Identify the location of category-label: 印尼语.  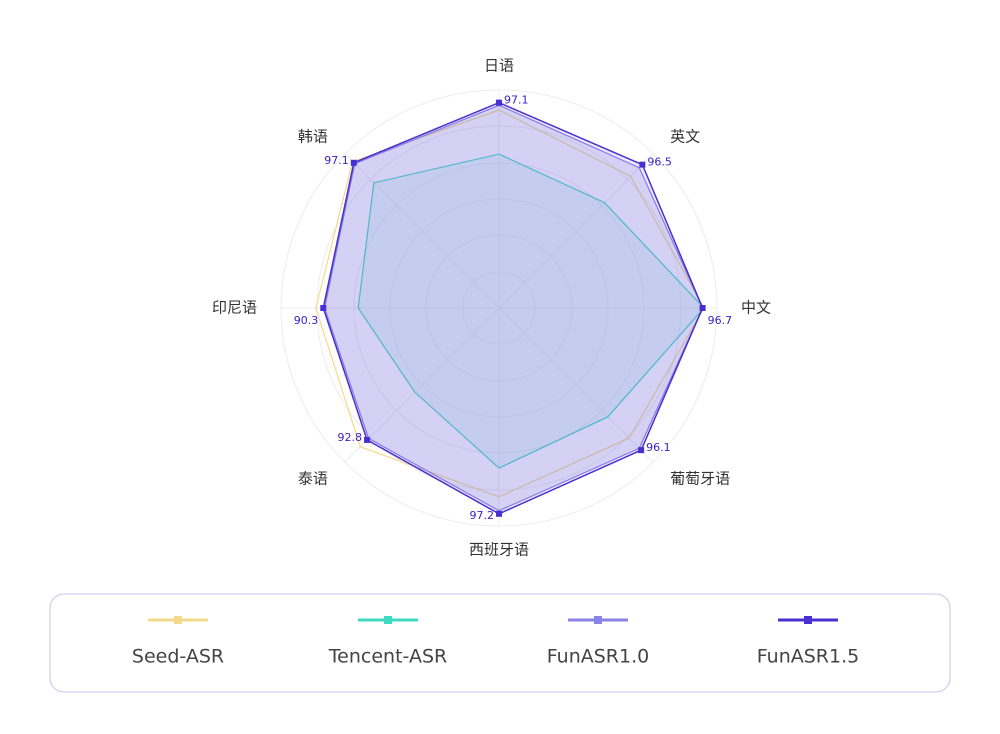
(234, 308).